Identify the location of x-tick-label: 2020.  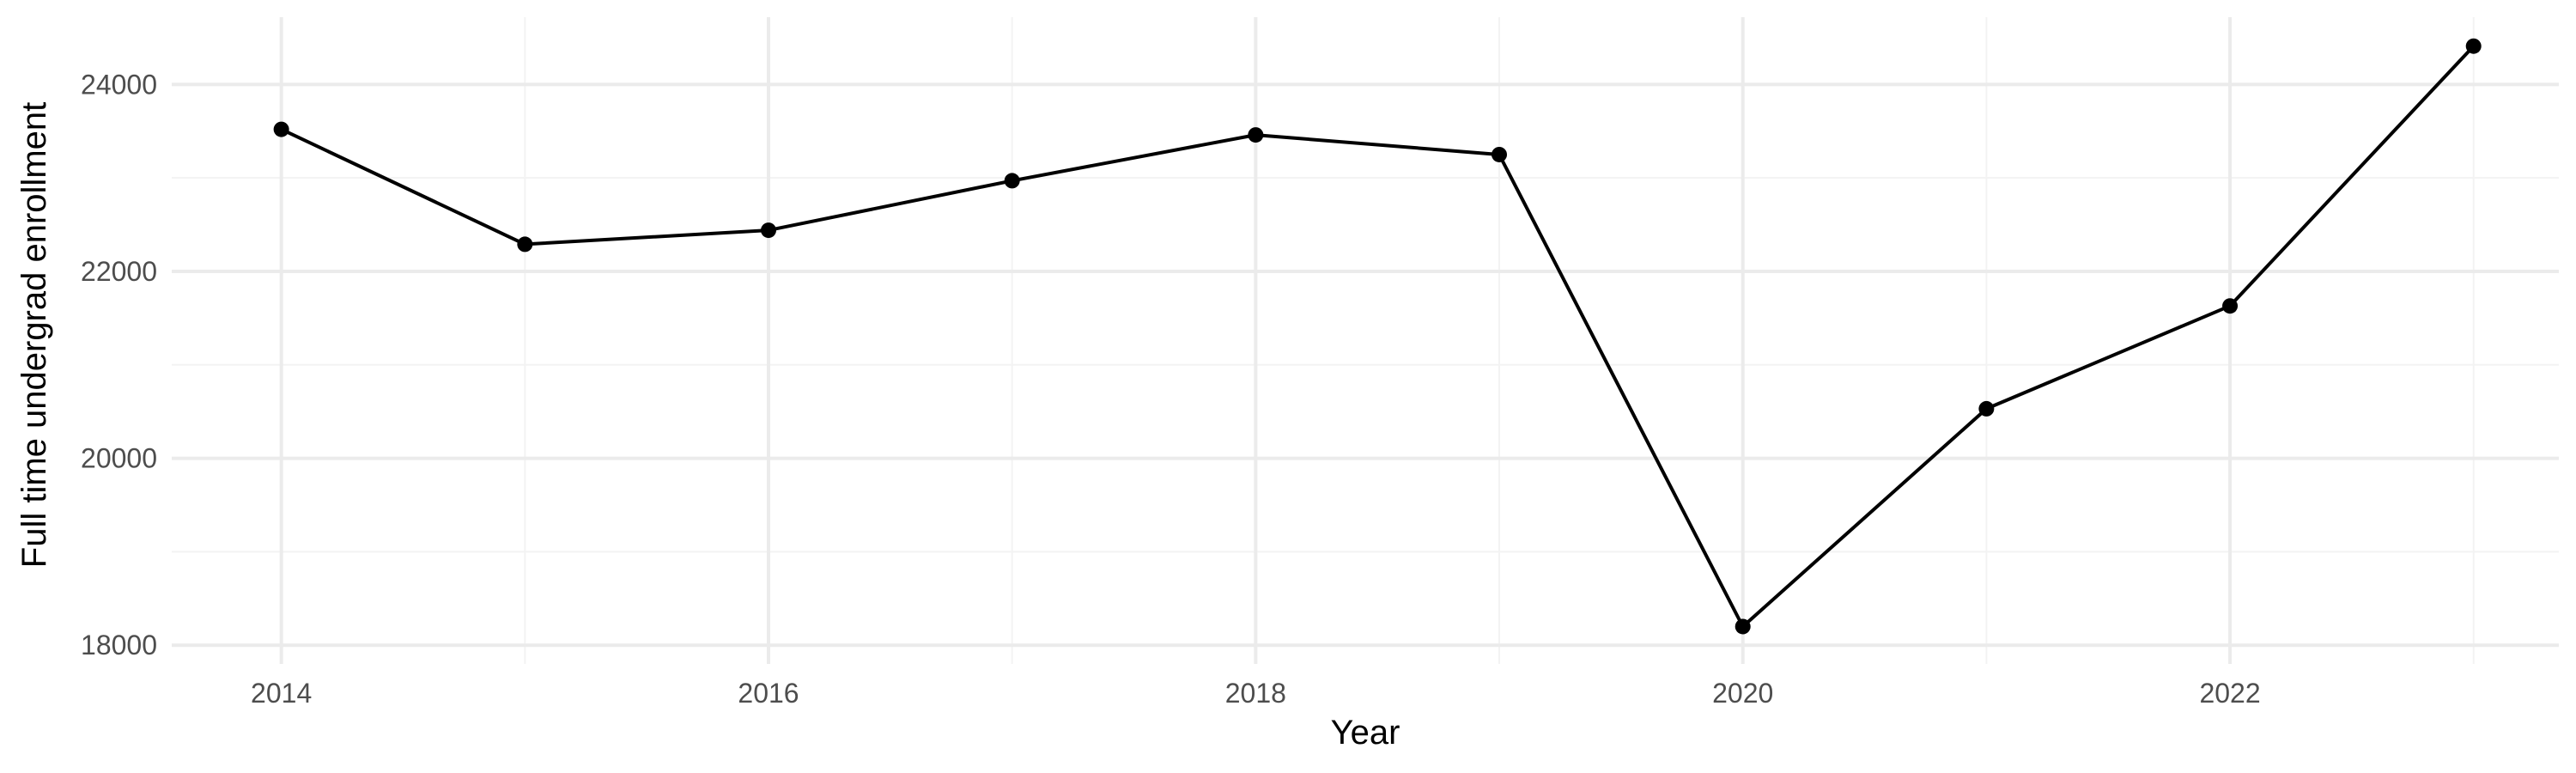
(1742, 693).